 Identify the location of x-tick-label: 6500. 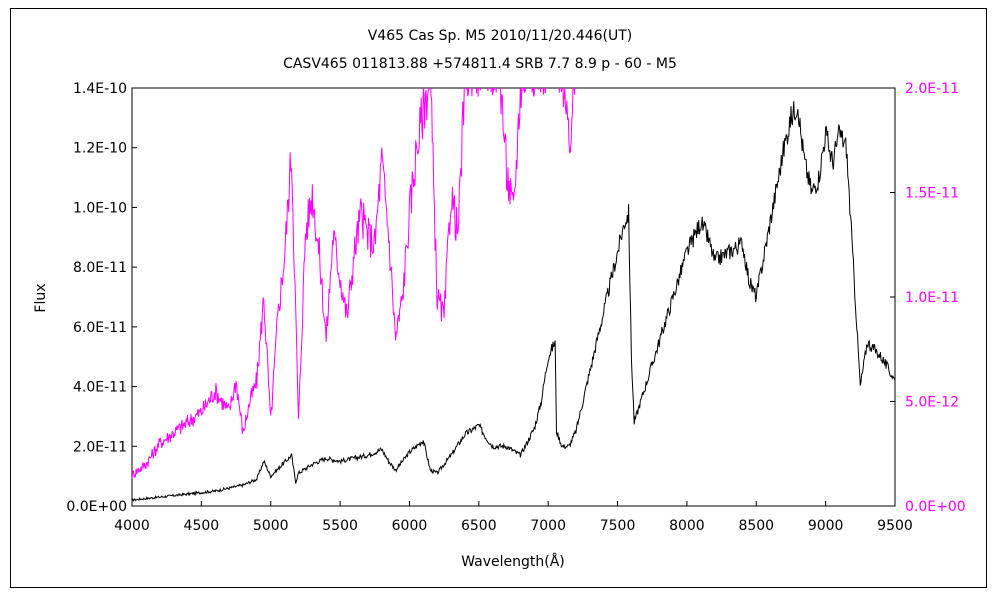
(479, 526).